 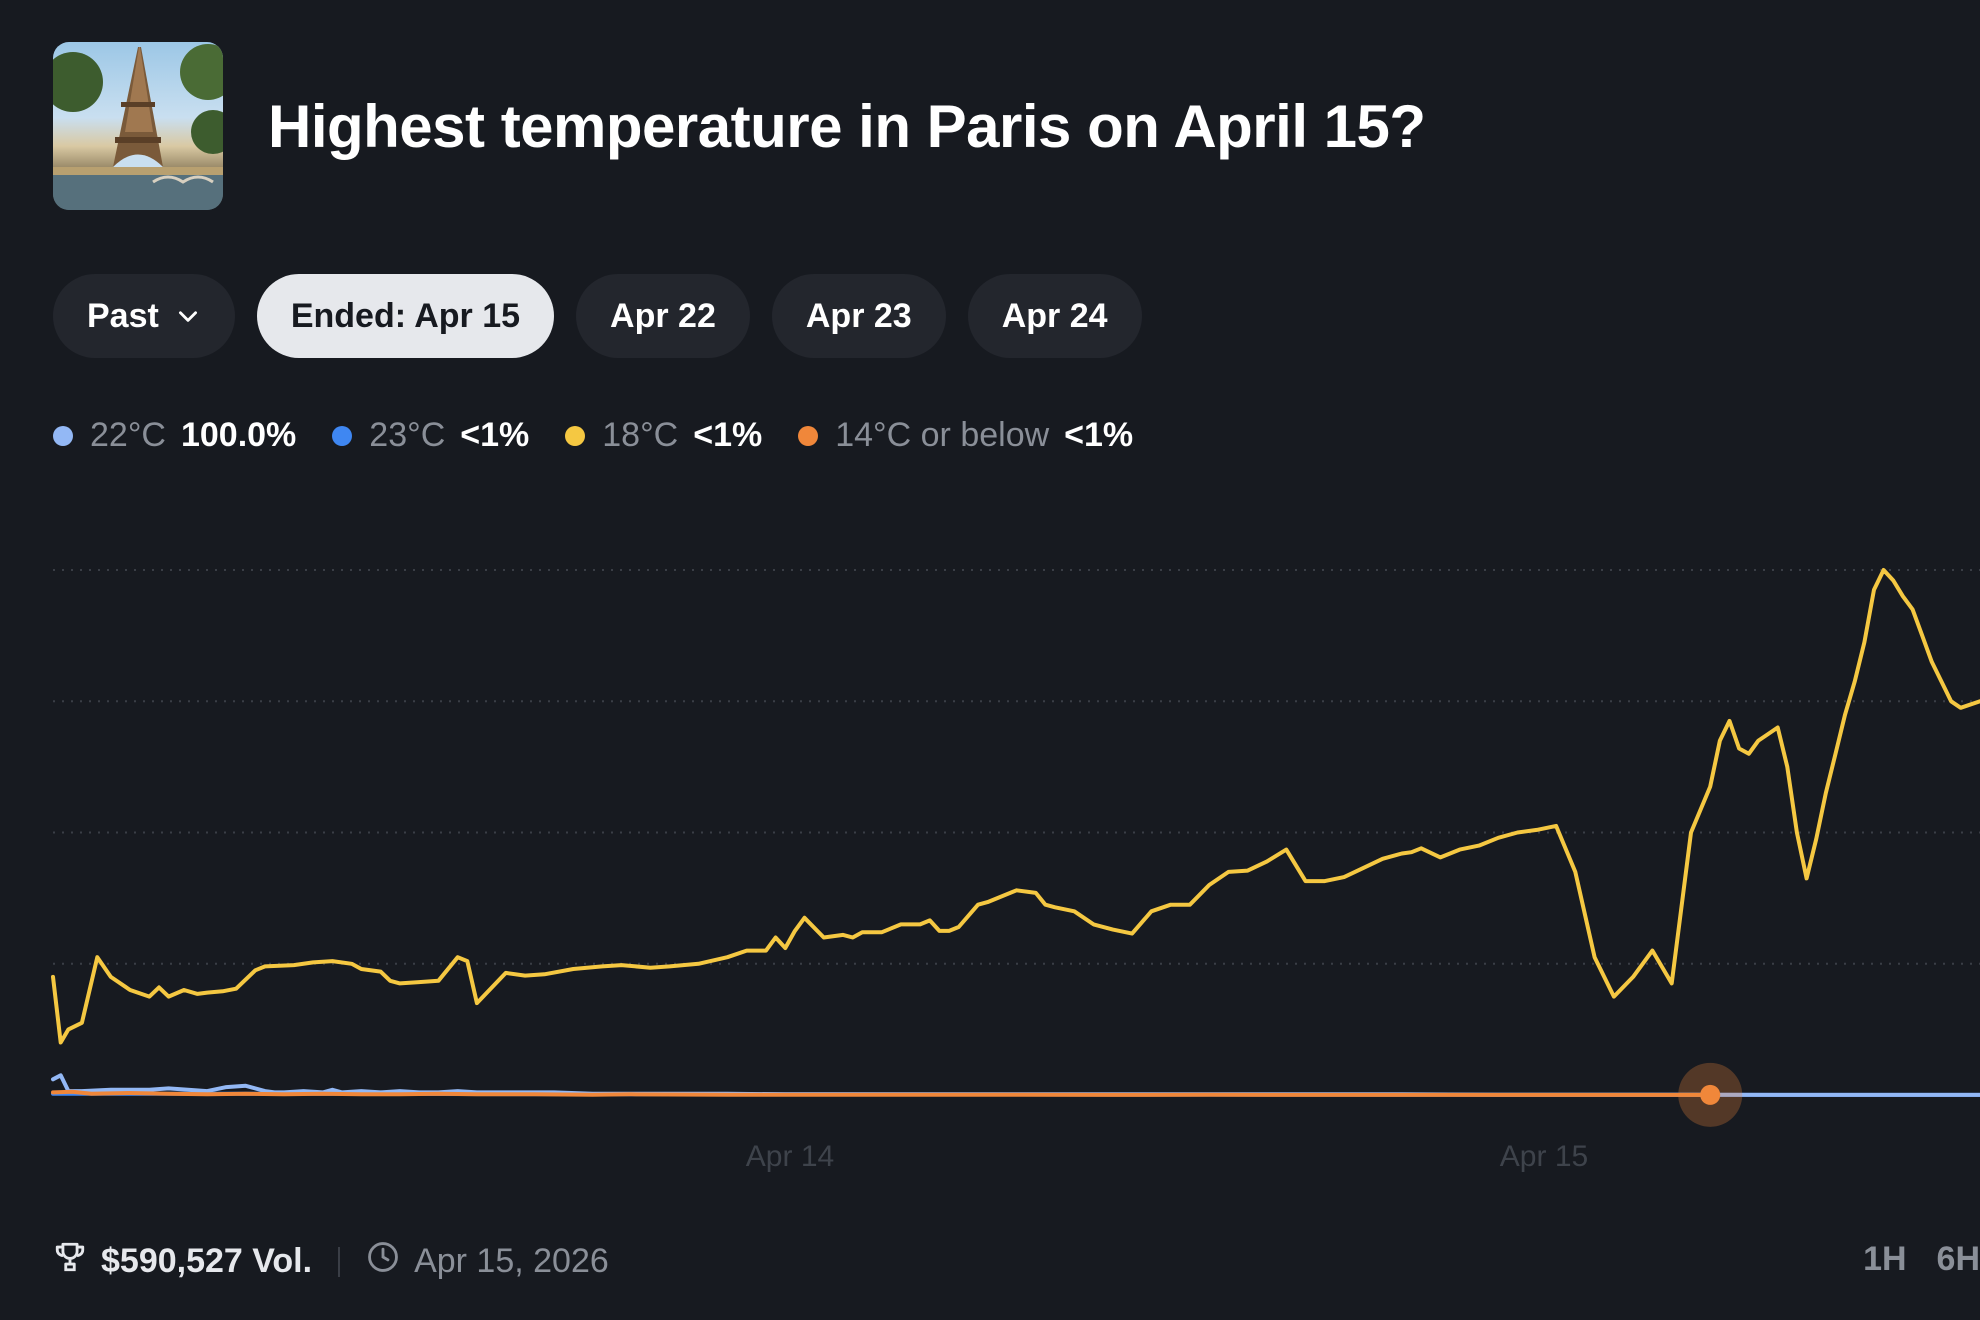 I want to click on legend-label: 14°C or below, so click(x=942, y=435).